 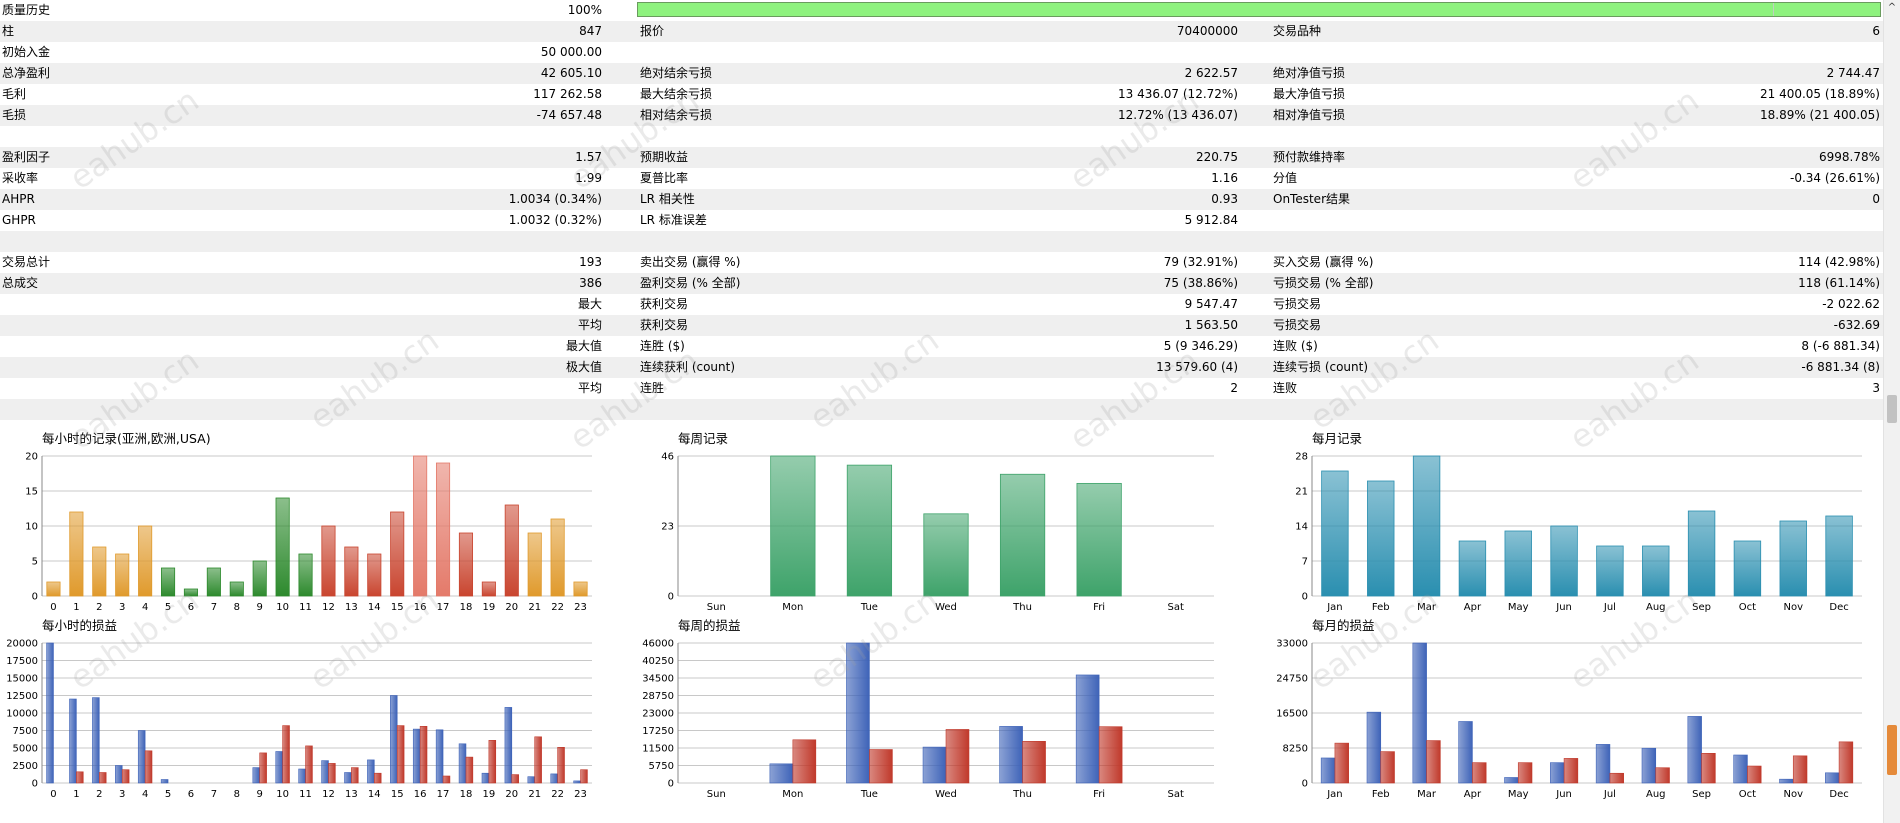 What do you see at coordinates (443, 794) in the screenshot?
I see `x-tick-label: 17` at bounding box center [443, 794].